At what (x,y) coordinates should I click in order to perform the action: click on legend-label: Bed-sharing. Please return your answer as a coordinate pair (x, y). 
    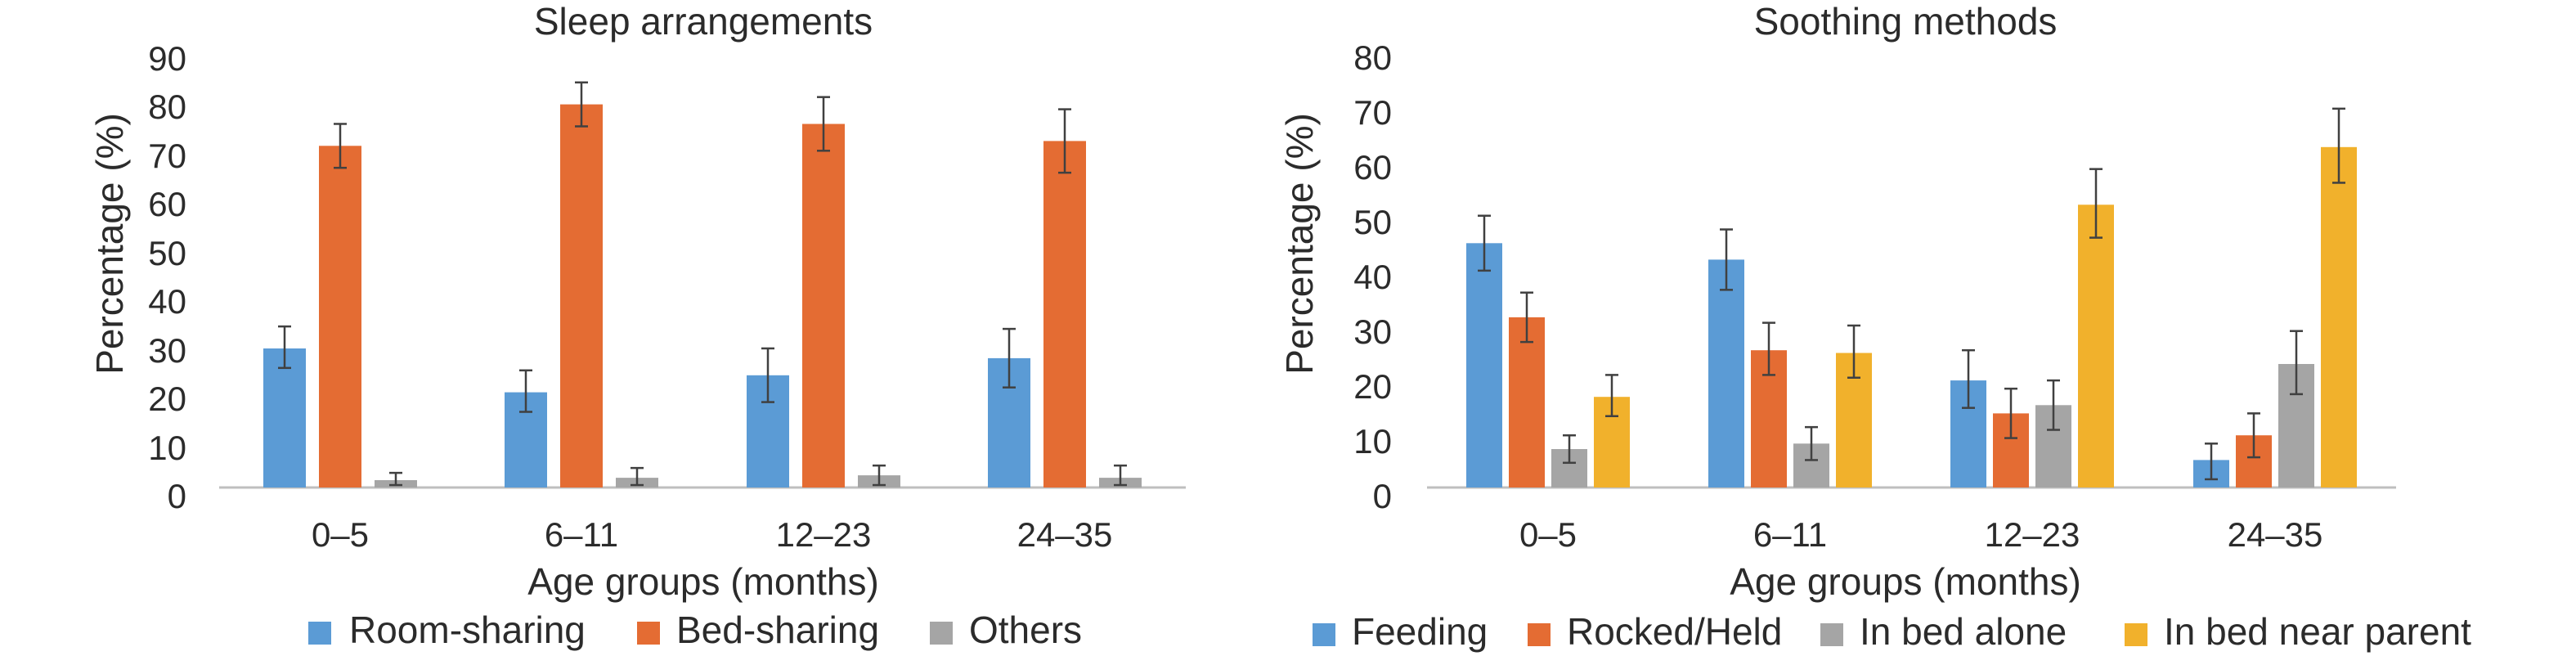
    Looking at the image, I should click on (777, 630).